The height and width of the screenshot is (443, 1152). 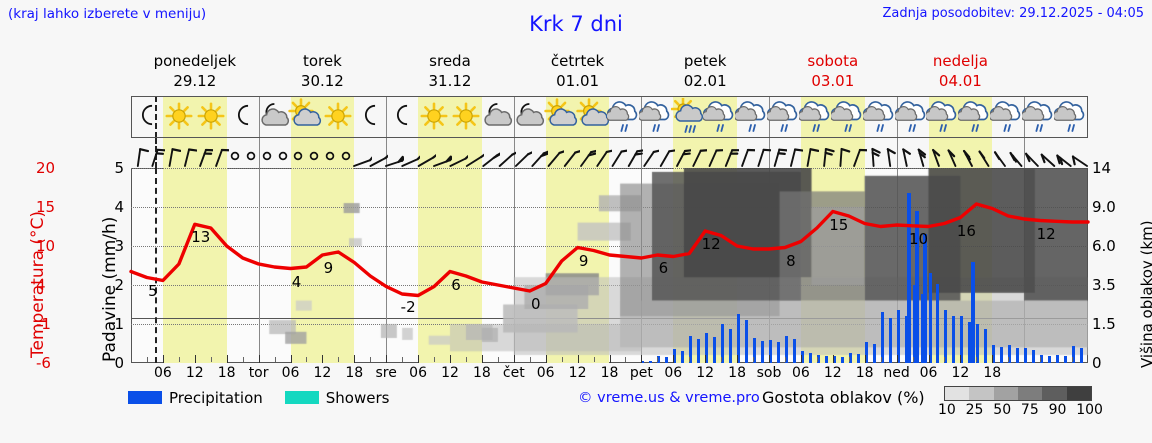 I want to click on temperature-tick-label: -1, so click(x=43, y=324).